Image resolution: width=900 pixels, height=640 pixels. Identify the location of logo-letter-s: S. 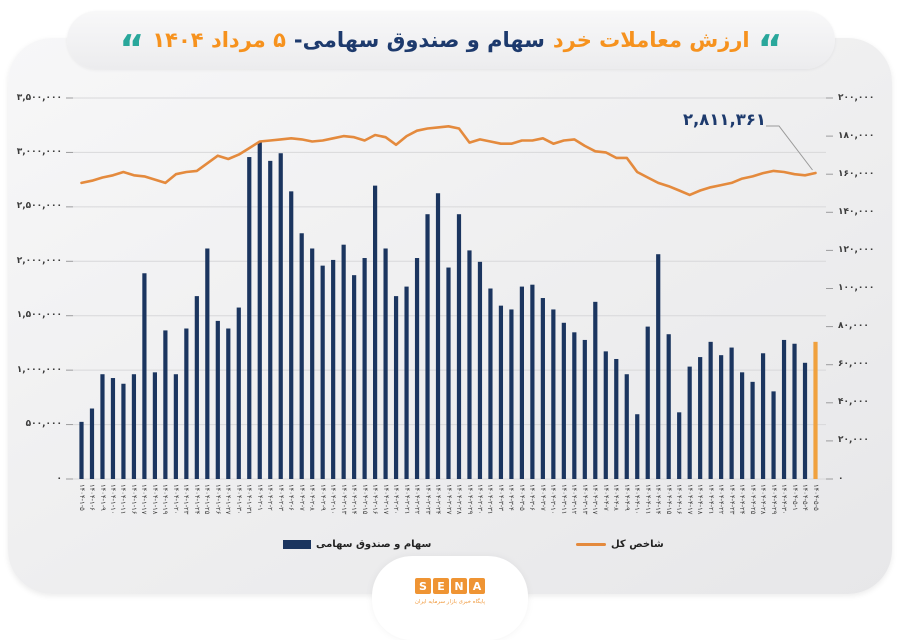
(423, 586).